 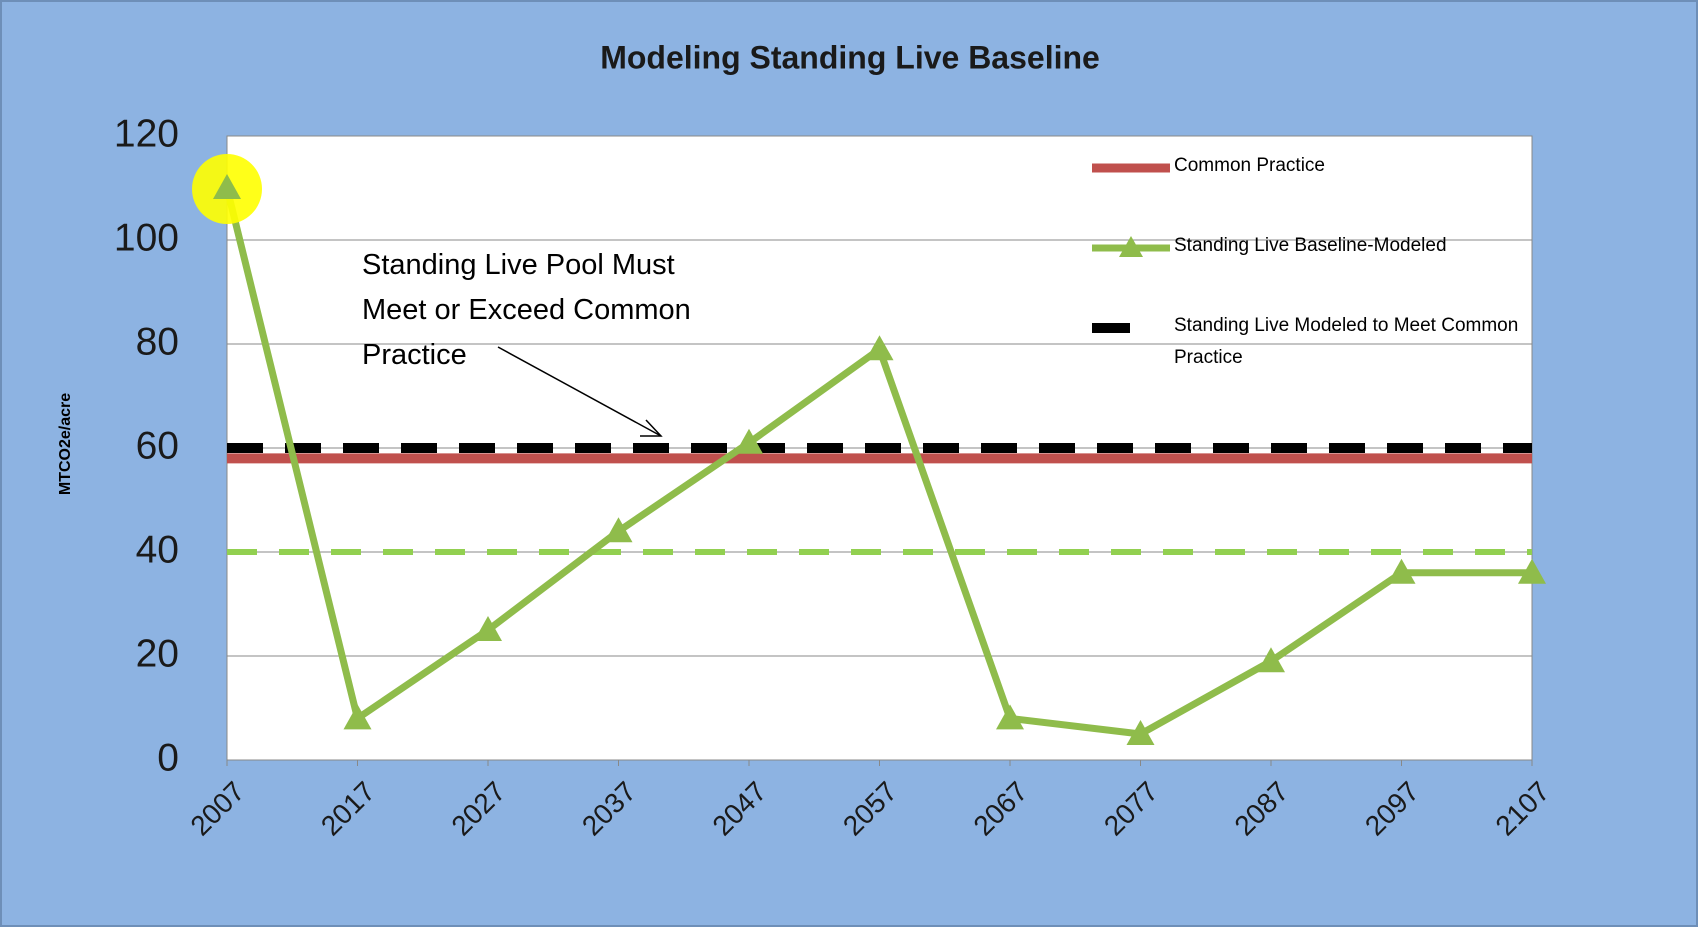 I want to click on legend-item: Standing Live Baseline-Modeled, so click(x=1352, y=270).